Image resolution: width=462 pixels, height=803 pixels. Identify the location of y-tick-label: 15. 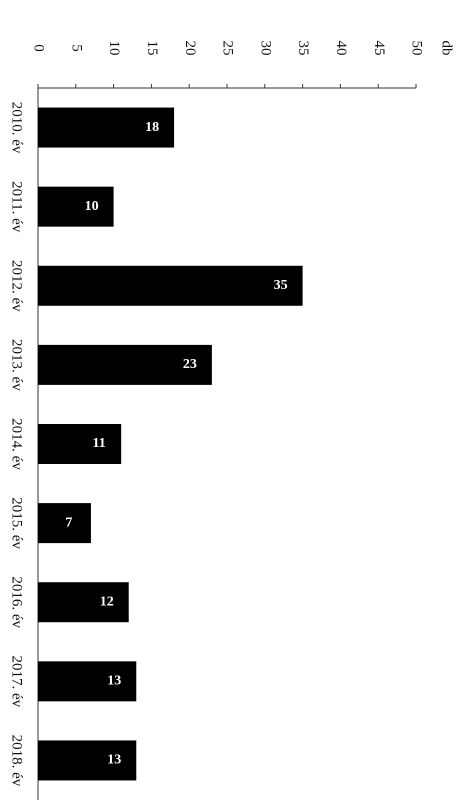
(152, 48).